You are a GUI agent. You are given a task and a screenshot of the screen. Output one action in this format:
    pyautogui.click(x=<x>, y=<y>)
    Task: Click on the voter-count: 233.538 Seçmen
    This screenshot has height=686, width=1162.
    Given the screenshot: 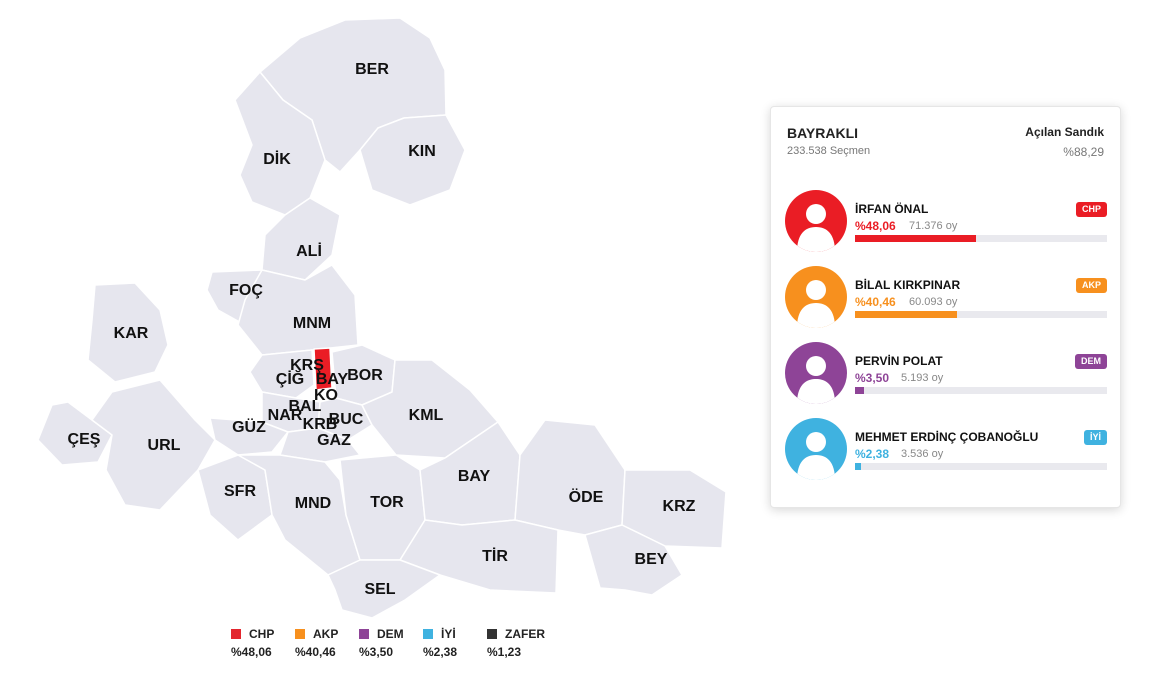 What is the action you would take?
    pyautogui.click(x=829, y=151)
    